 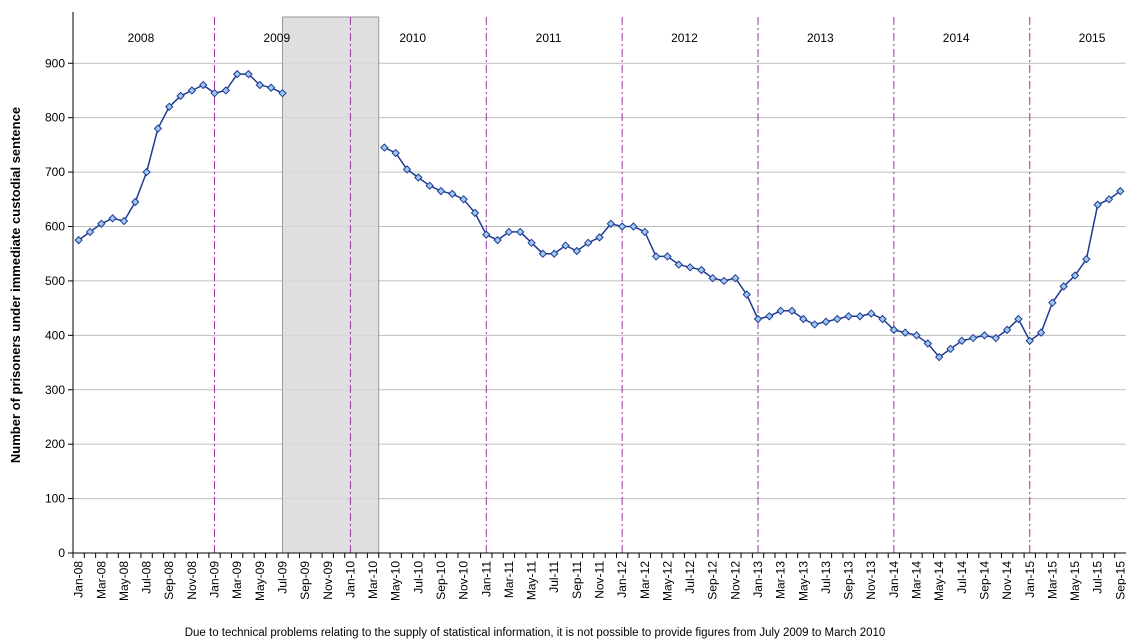 I want to click on x-tick-label: May-12, so click(x=667, y=581).